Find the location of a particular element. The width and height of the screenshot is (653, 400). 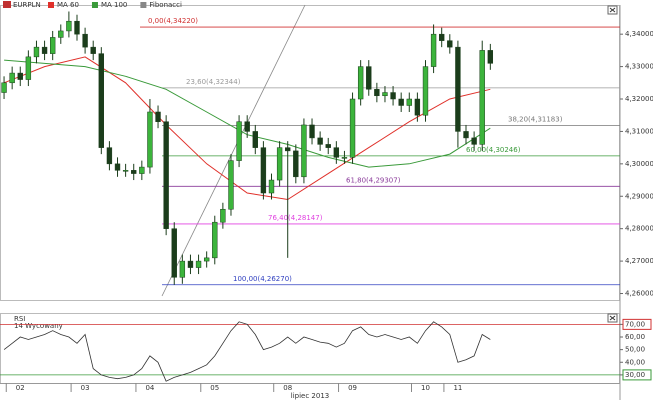

fibonacci-label: 76,40(4,28147) is located at coordinates (295, 218).